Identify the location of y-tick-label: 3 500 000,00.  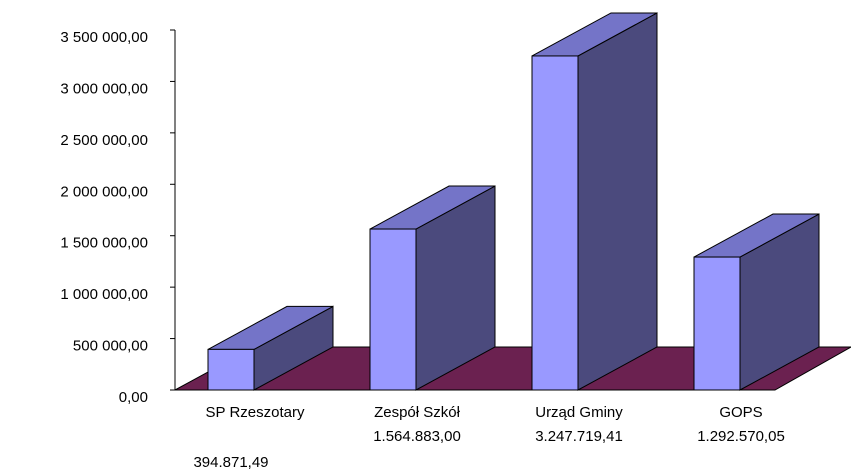
(104, 37).